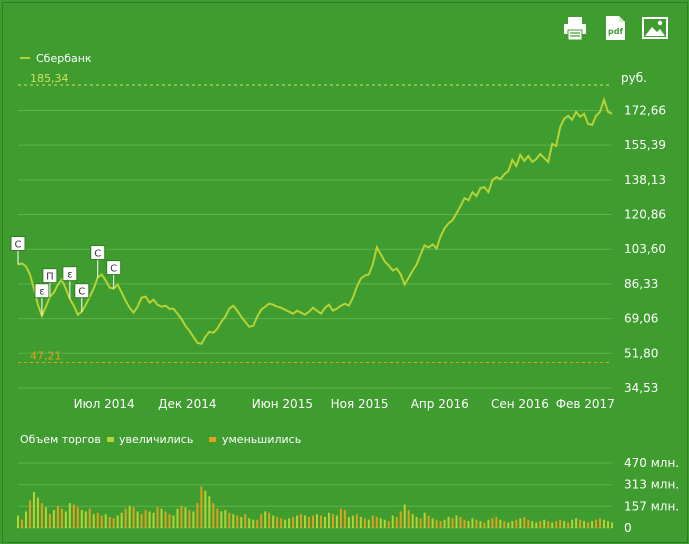 This screenshot has width=689, height=544. I want to click on x-tick-label: Июл 2014, so click(104, 404).